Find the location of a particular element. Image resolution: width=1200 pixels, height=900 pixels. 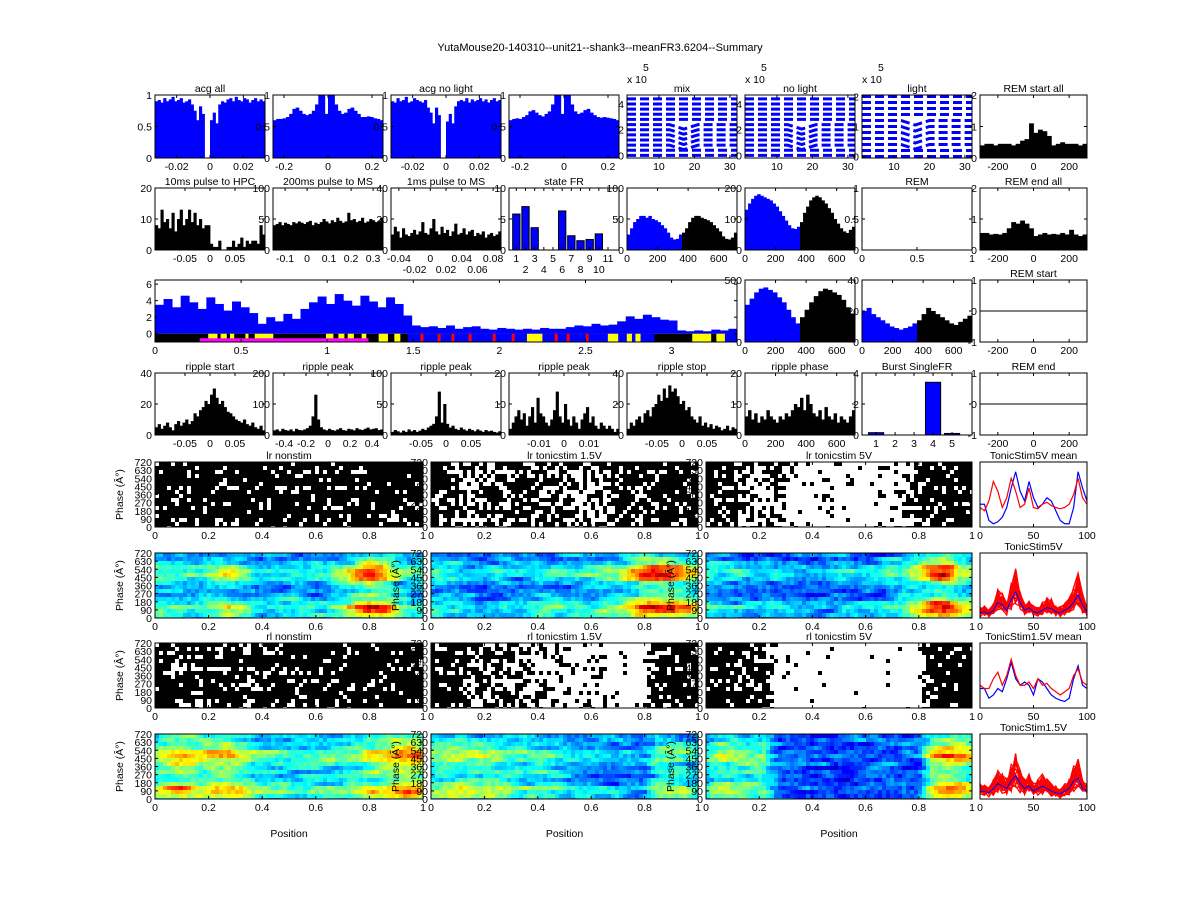

x-tick-label: 20 is located at coordinates (813, 167).